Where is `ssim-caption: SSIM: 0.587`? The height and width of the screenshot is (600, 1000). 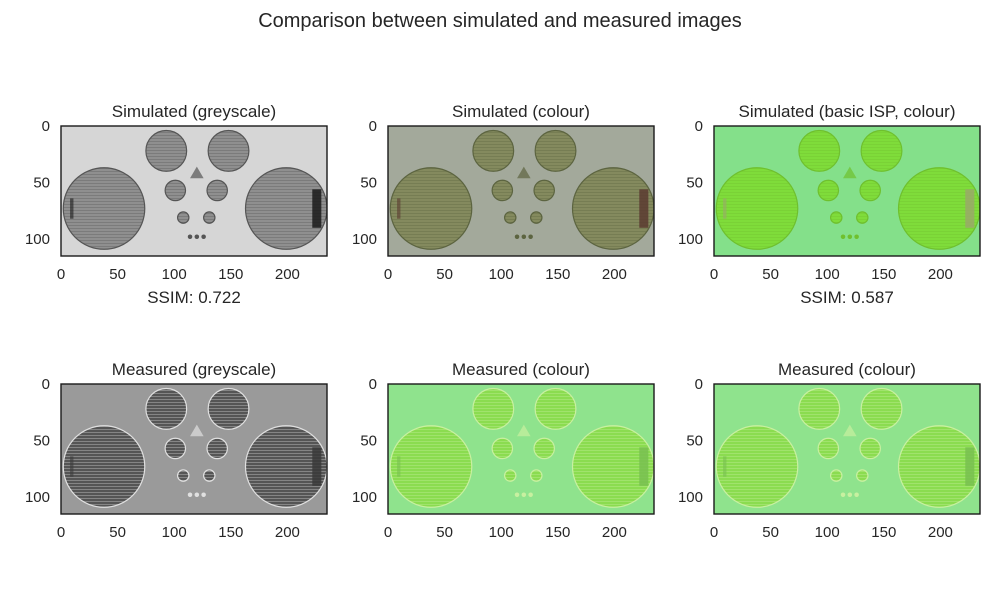
ssim-caption: SSIM: 0.587 is located at coordinates (847, 297).